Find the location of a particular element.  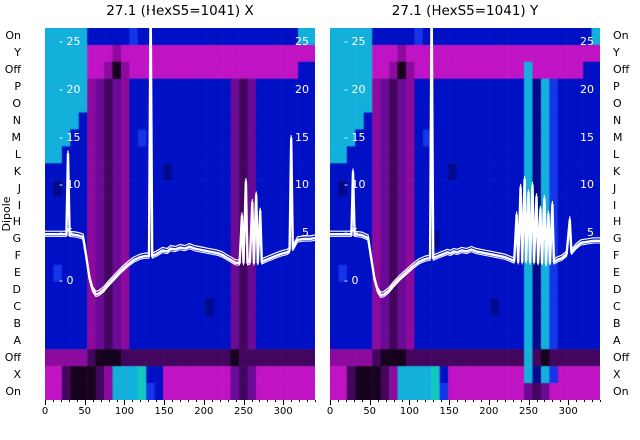

row-label: I is located at coordinates (19, 205).